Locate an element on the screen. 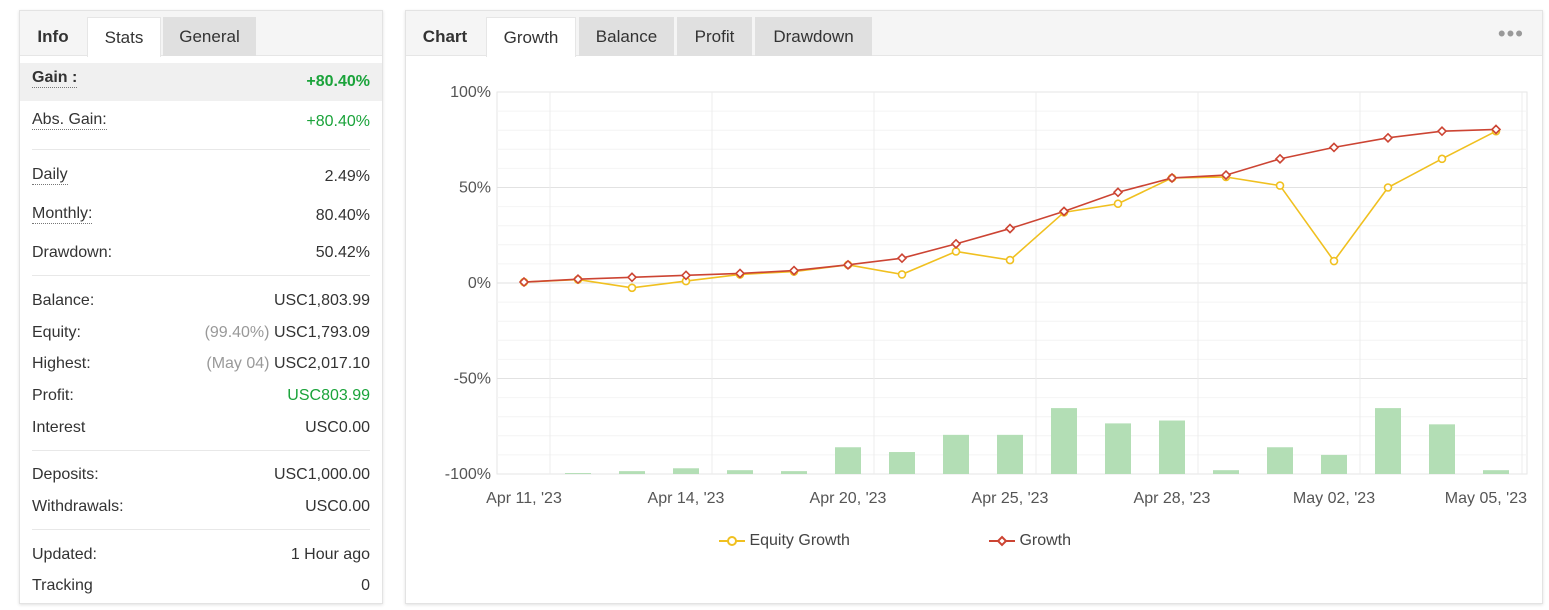 Image resolution: width=1549 pixels, height=610 pixels. more-dots-icon: ••• is located at coordinates (1510, 33).